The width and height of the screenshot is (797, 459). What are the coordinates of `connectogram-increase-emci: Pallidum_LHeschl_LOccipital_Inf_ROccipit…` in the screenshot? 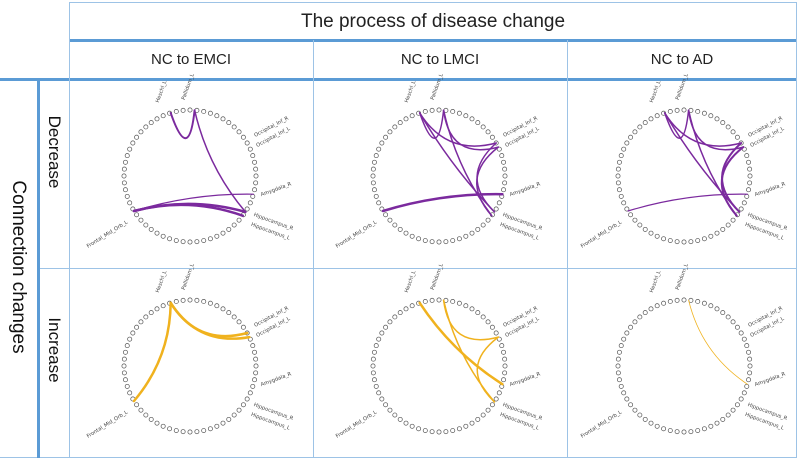 It's located at (190, 351).